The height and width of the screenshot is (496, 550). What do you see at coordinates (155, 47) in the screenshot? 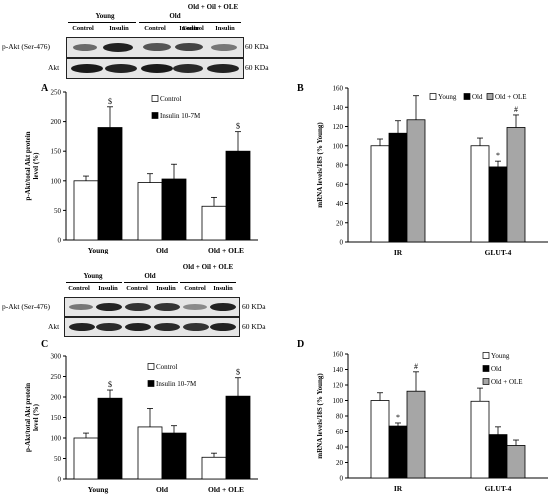
I see `blot-strip-pakt` at bounding box center [155, 47].